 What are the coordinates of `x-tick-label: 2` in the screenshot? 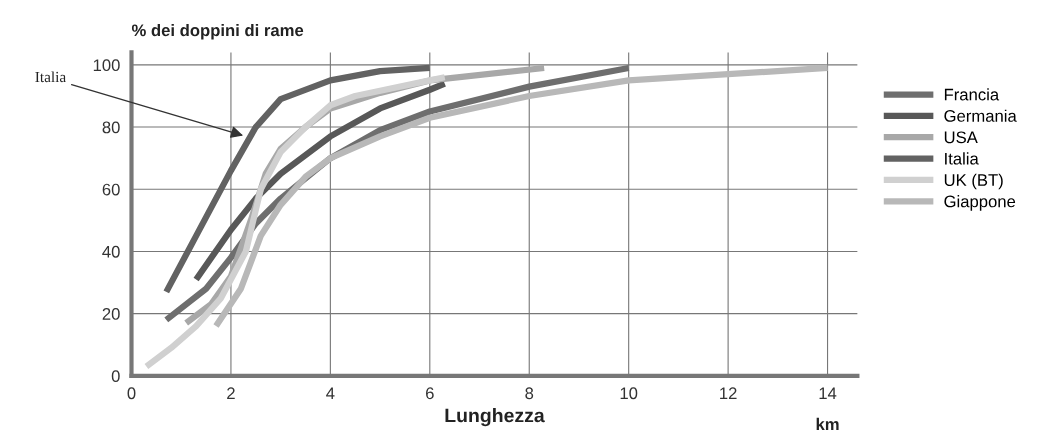 It's located at (231, 393).